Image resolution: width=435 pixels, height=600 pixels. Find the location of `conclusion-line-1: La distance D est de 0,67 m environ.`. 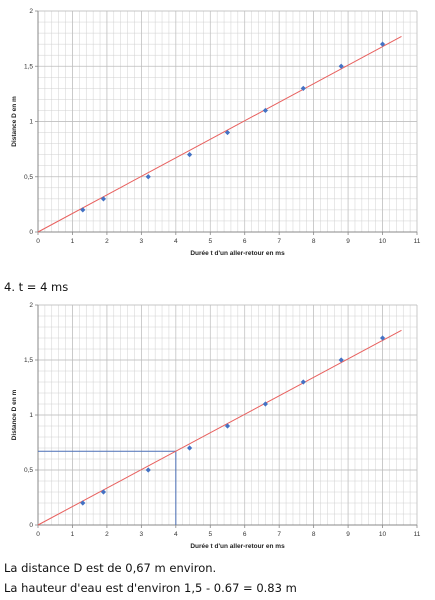

conclusion-line-1: La distance D est de 0,67 m environ. is located at coordinates (110, 568).